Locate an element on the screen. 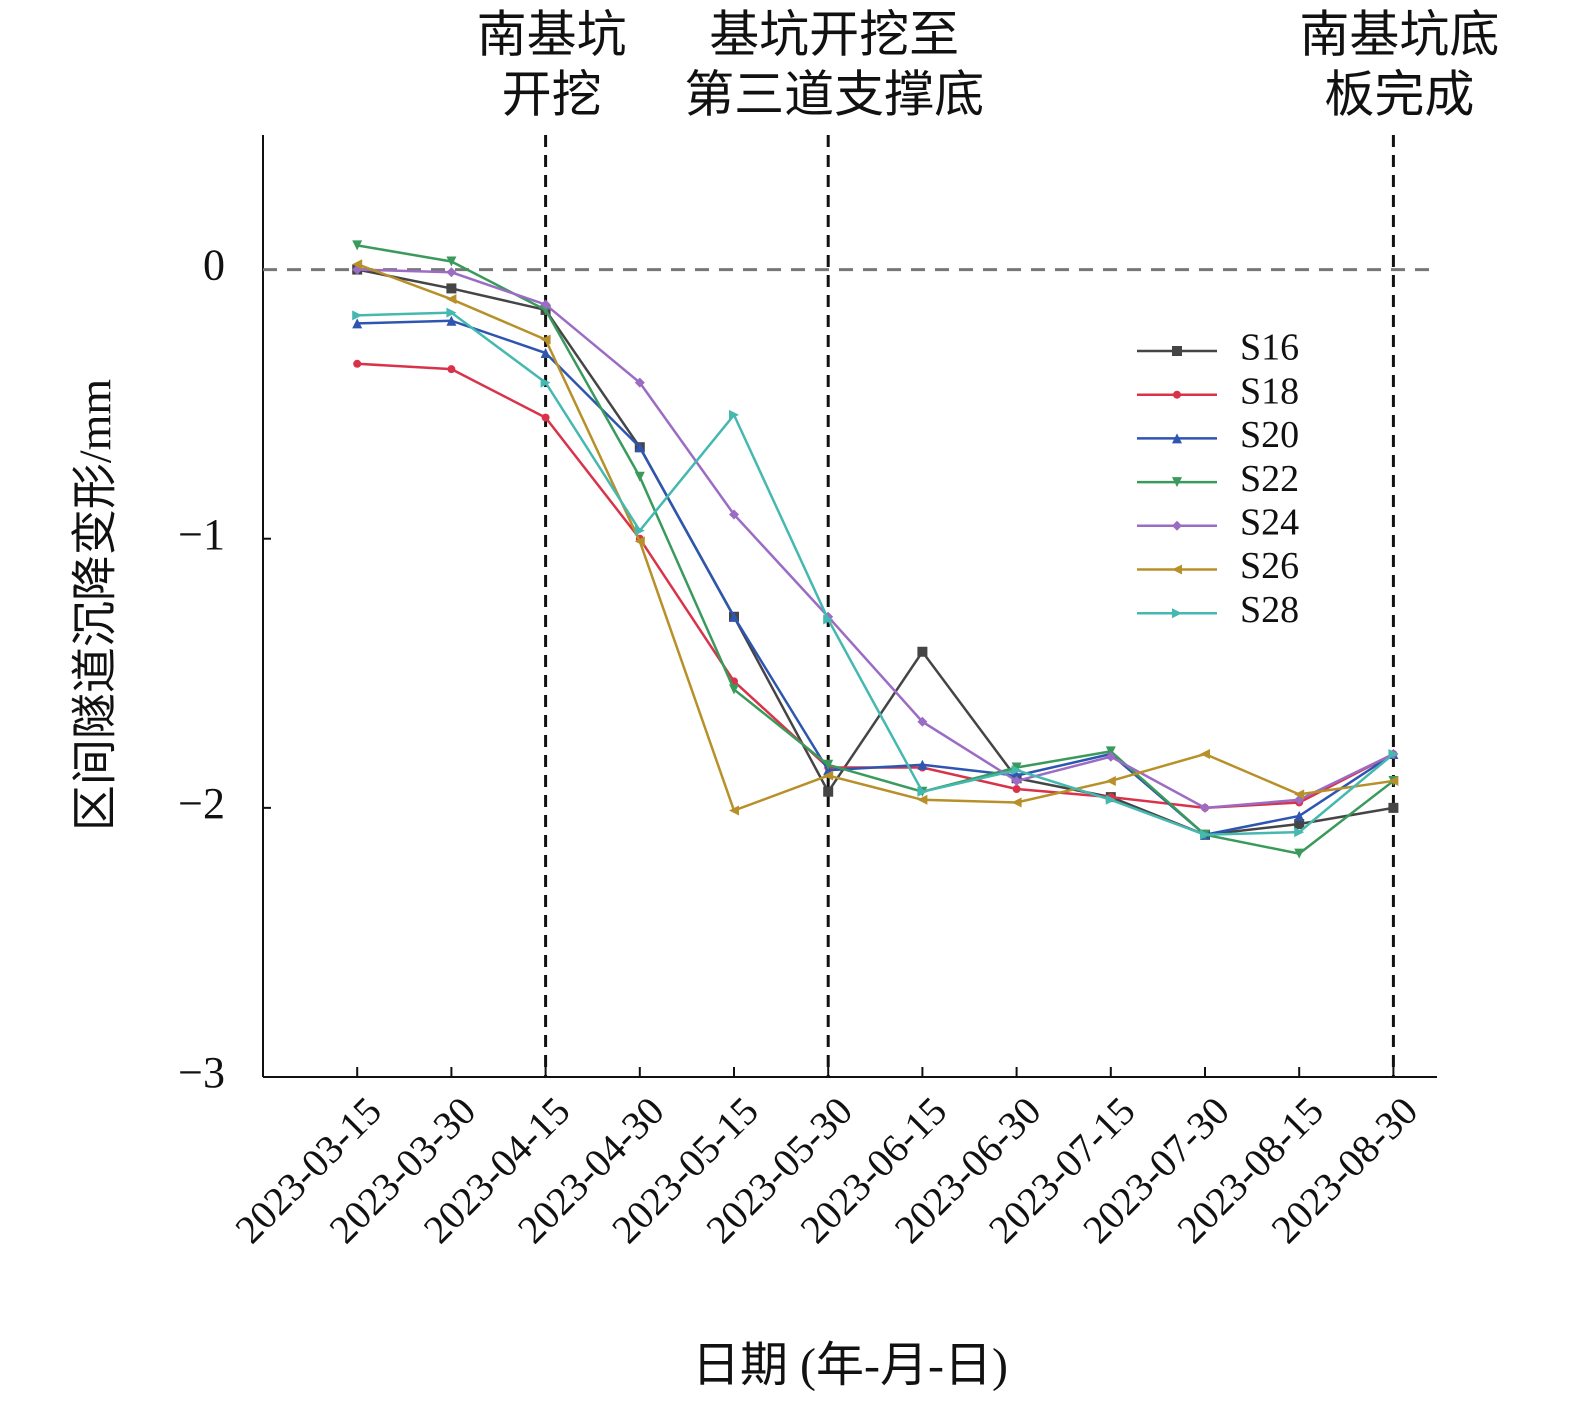 This screenshot has height=1412, width=1575. event-label: 南基坑 is located at coordinates (552, 34).